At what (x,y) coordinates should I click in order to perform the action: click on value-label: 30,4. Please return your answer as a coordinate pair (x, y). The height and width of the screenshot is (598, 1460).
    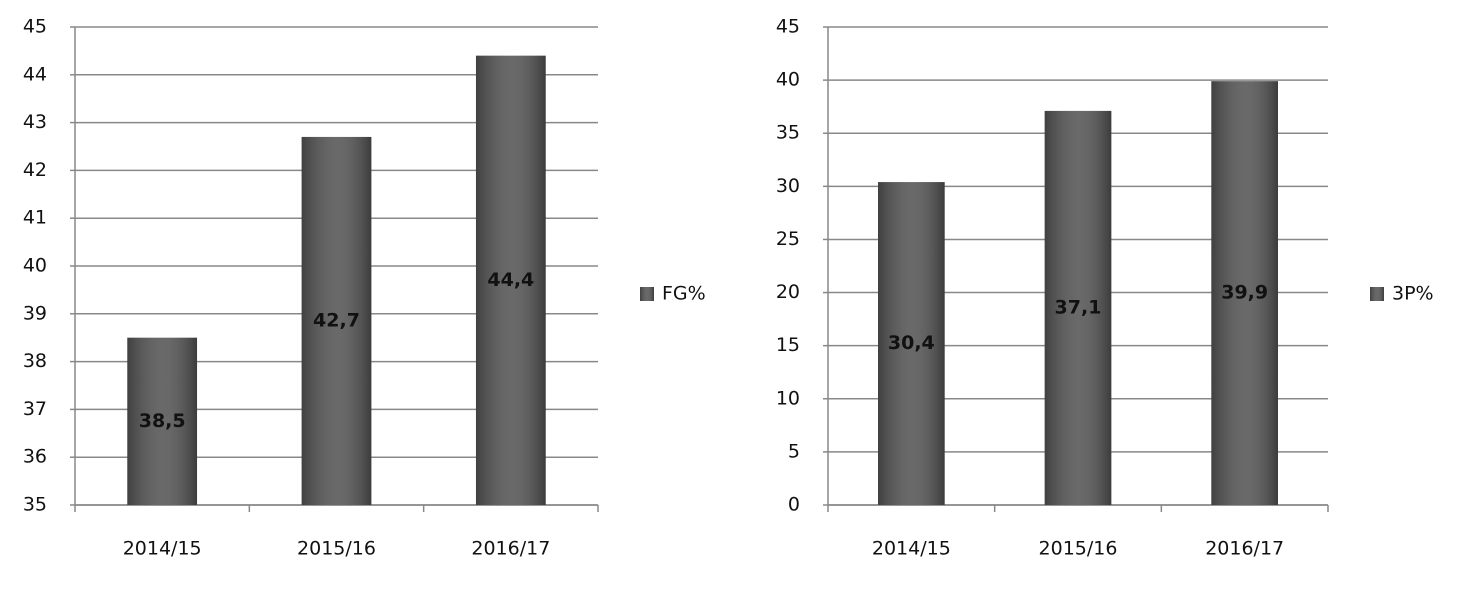
    Looking at the image, I should click on (911, 343).